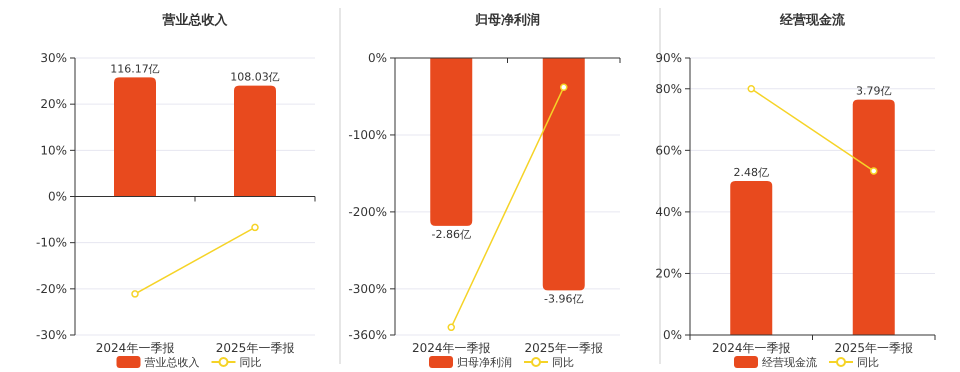 The width and height of the screenshot is (960, 372). What do you see at coordinates (812, 20) in the screenshot?
I see `chart-title: 经营现金流` at bounding box center [812, 20].